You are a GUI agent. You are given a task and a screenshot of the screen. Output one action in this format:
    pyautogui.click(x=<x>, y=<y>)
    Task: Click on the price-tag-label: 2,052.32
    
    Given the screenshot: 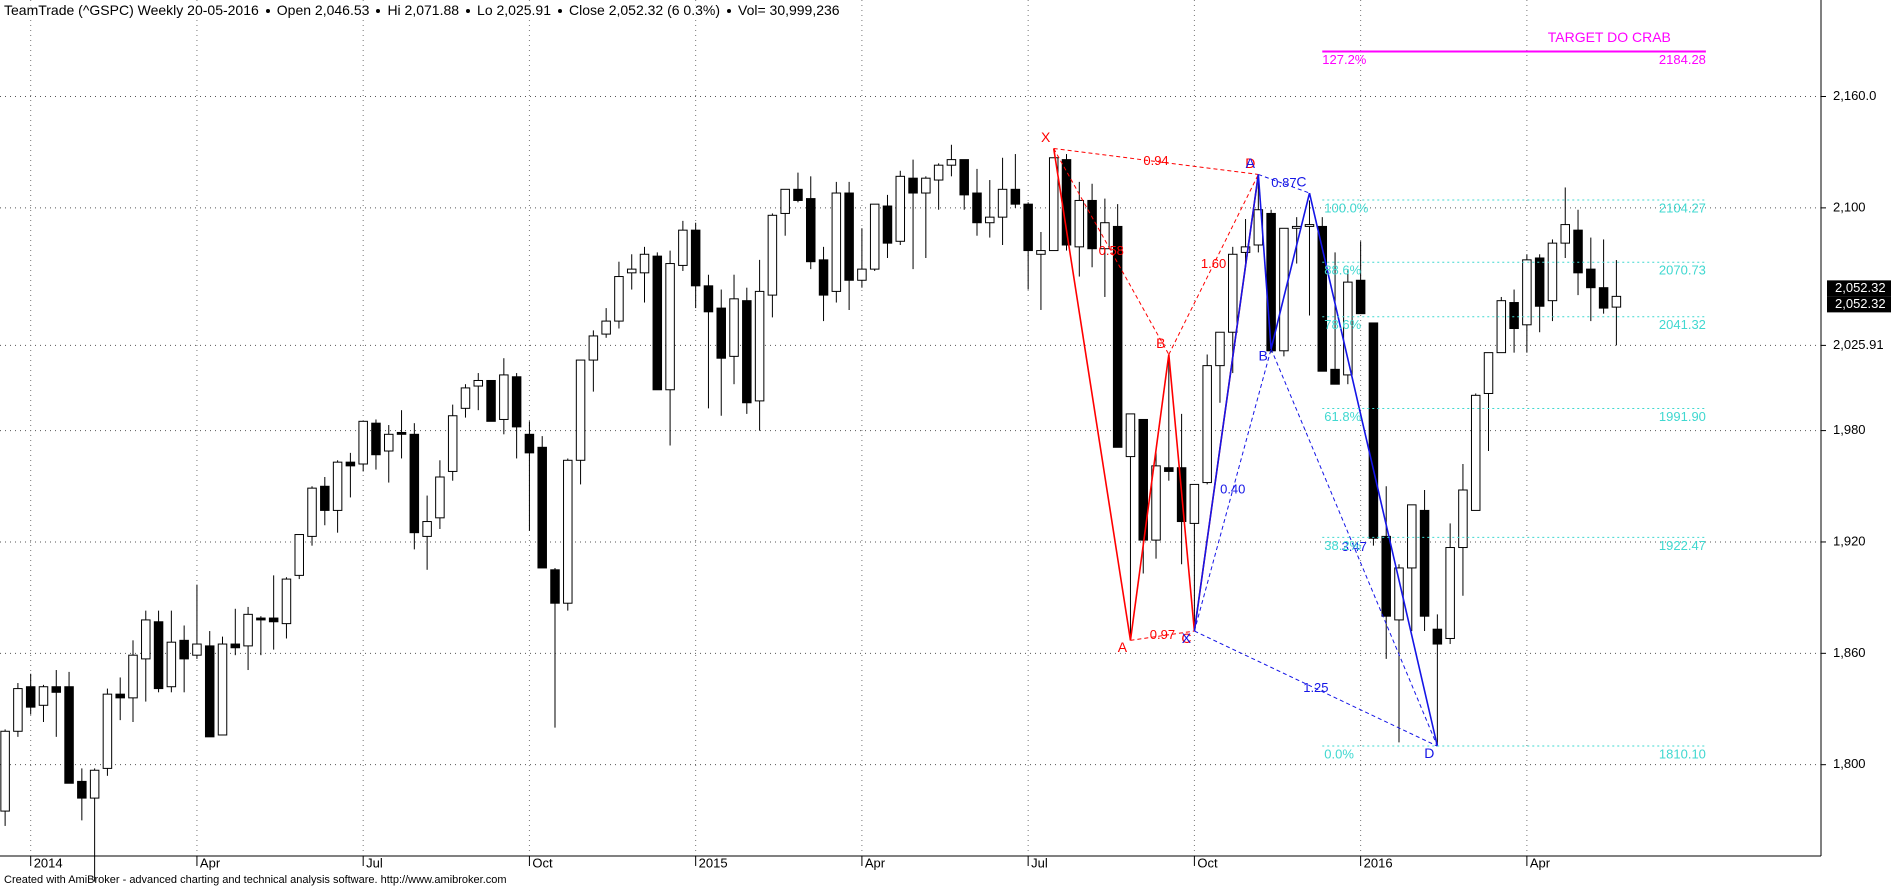 What is the action you would take?
    pyautogui.click(x=1860, y=287)
    